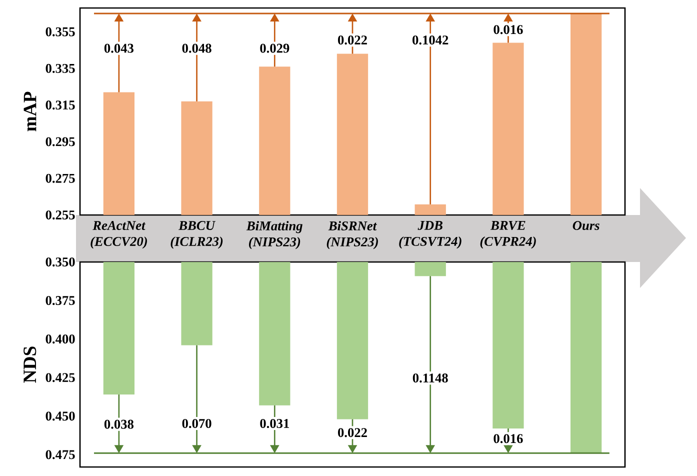 The image size is (697, 476). Describe the element at coordinates (430, 40) in the screenshot. I see `annotation: 0.1042` at that location.